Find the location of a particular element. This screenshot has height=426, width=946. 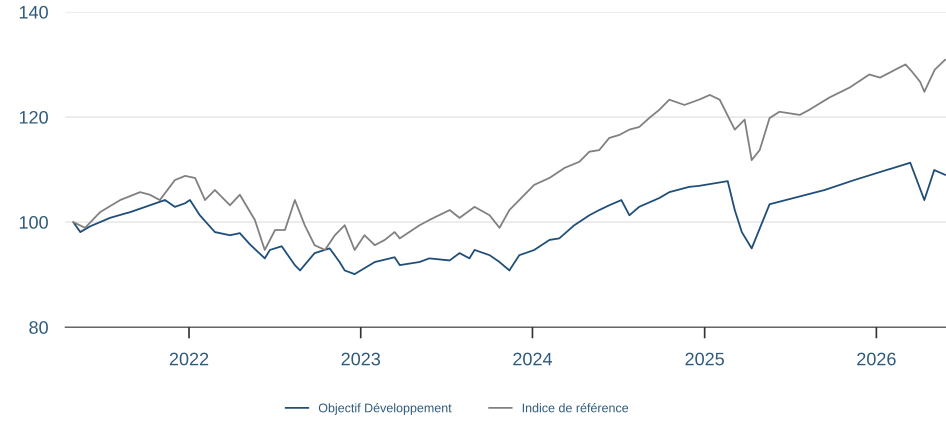

legend-label: Indice de référence is located at coordinates (575, 407).